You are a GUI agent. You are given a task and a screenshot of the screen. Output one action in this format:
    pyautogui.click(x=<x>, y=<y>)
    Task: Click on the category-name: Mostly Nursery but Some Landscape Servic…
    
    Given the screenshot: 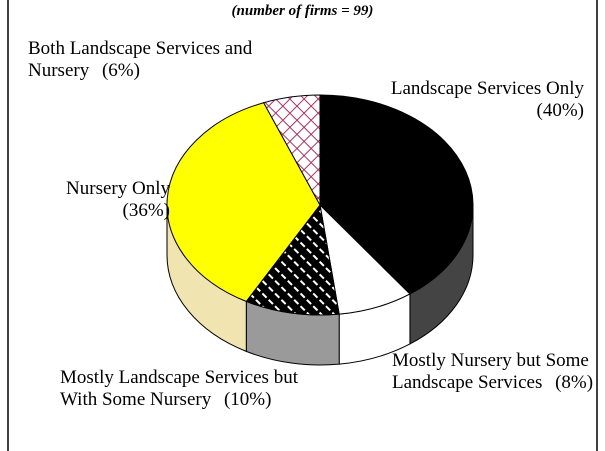 What is the action you would take?
    pyautogui.click(x=490, y=371)
    